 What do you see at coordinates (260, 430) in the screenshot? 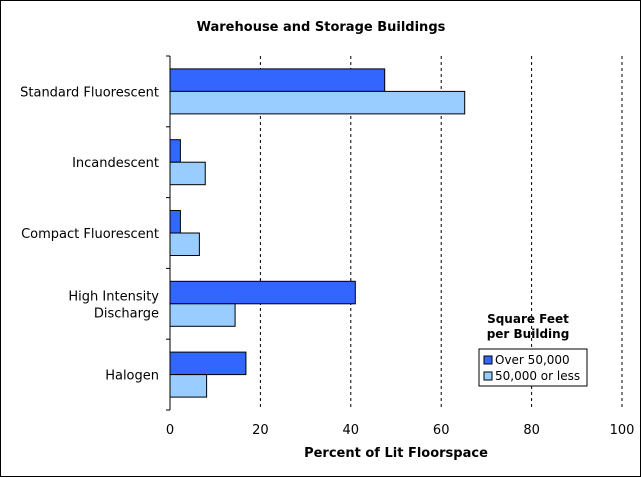
I see `x-tick-label: 20` at bounding box center [260, 430].